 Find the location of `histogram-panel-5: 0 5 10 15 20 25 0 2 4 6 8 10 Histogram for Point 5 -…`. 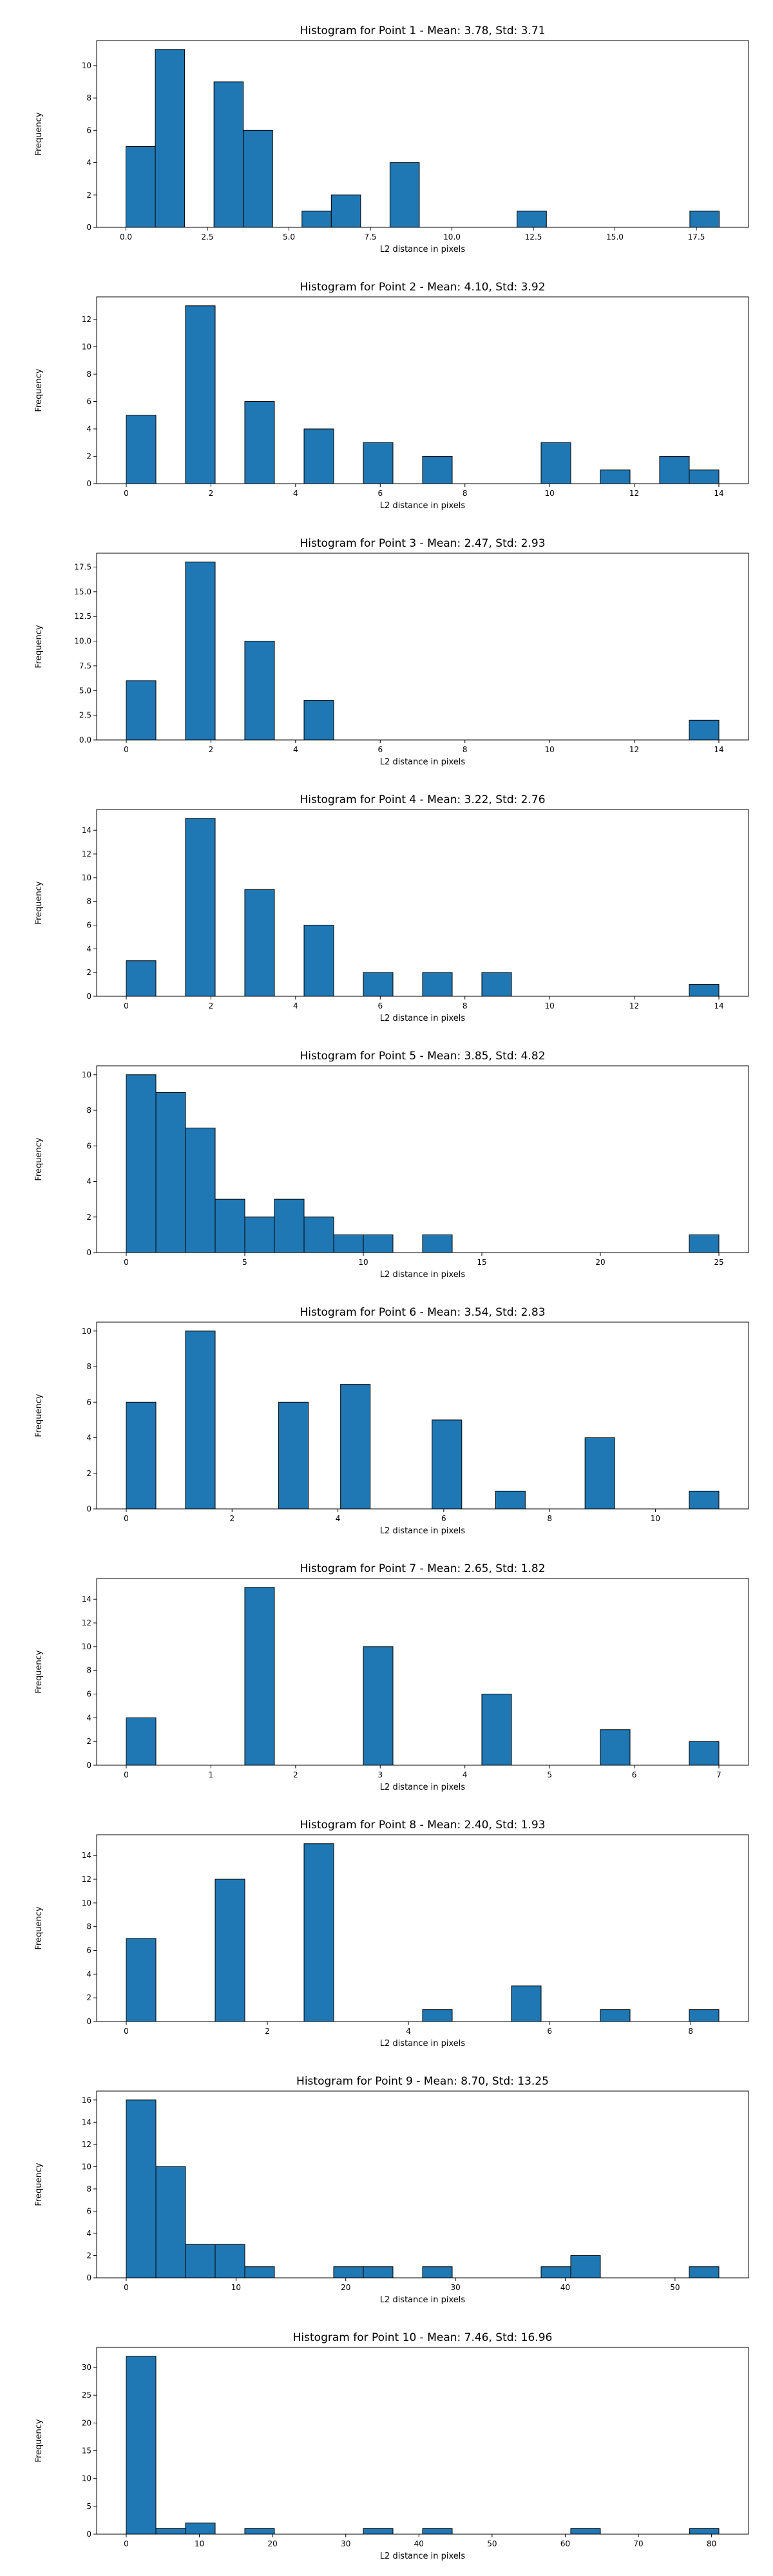

histogram-panel-5: 0 5 10 15 20 25 0 2 4 6 8 10 Histogram for Point 5 -… is located at coordinates (391, 1165).